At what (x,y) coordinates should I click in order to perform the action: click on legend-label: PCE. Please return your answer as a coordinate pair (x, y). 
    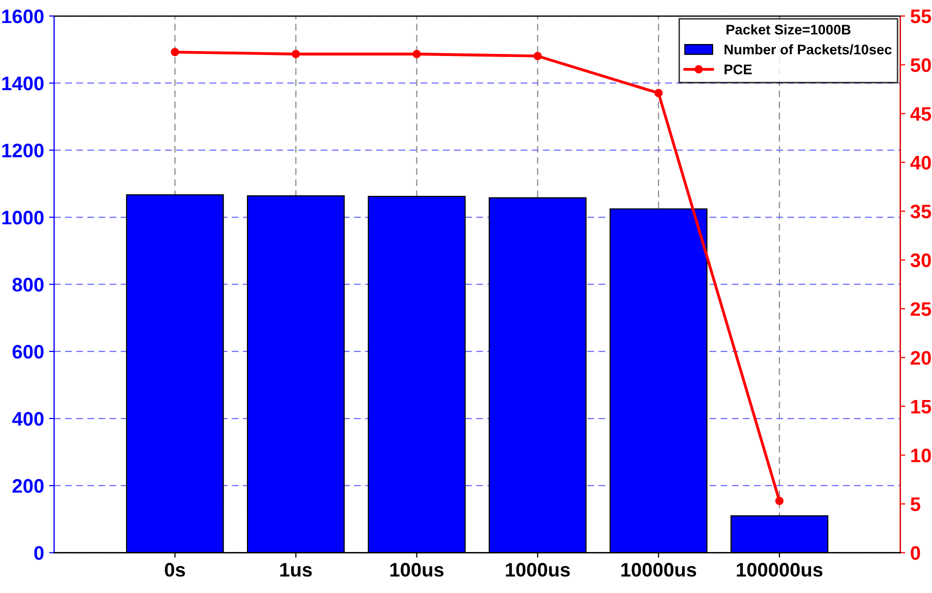
    Looking at the image, I should click on (738, 69).